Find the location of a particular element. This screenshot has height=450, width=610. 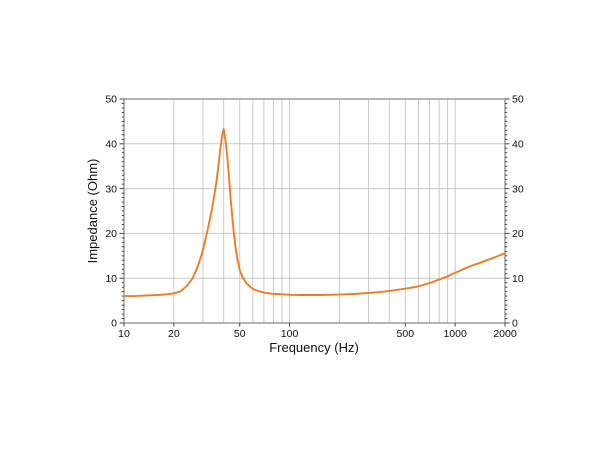

y-tick-label-right: 50 is located at coordinates (518, 100).